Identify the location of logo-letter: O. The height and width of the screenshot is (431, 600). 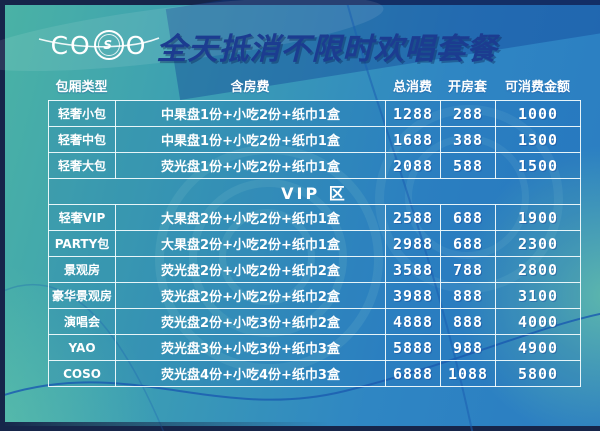
(81, 45).